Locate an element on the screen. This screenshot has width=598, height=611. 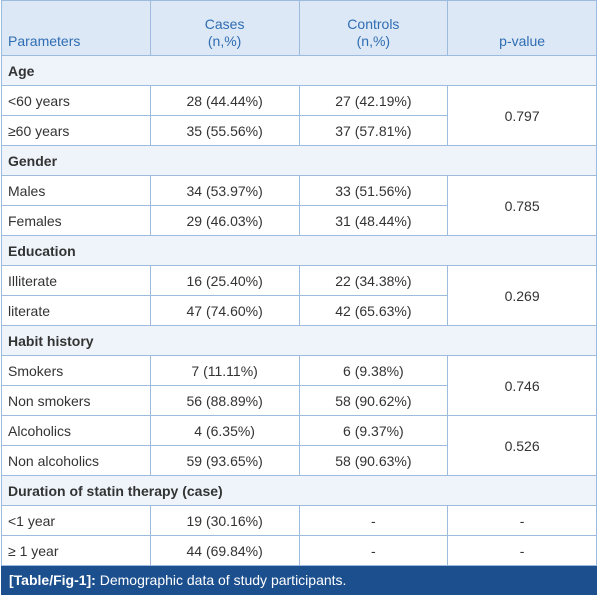
value-cell: 47 (74.60%) is located at coordinates (224, 310).